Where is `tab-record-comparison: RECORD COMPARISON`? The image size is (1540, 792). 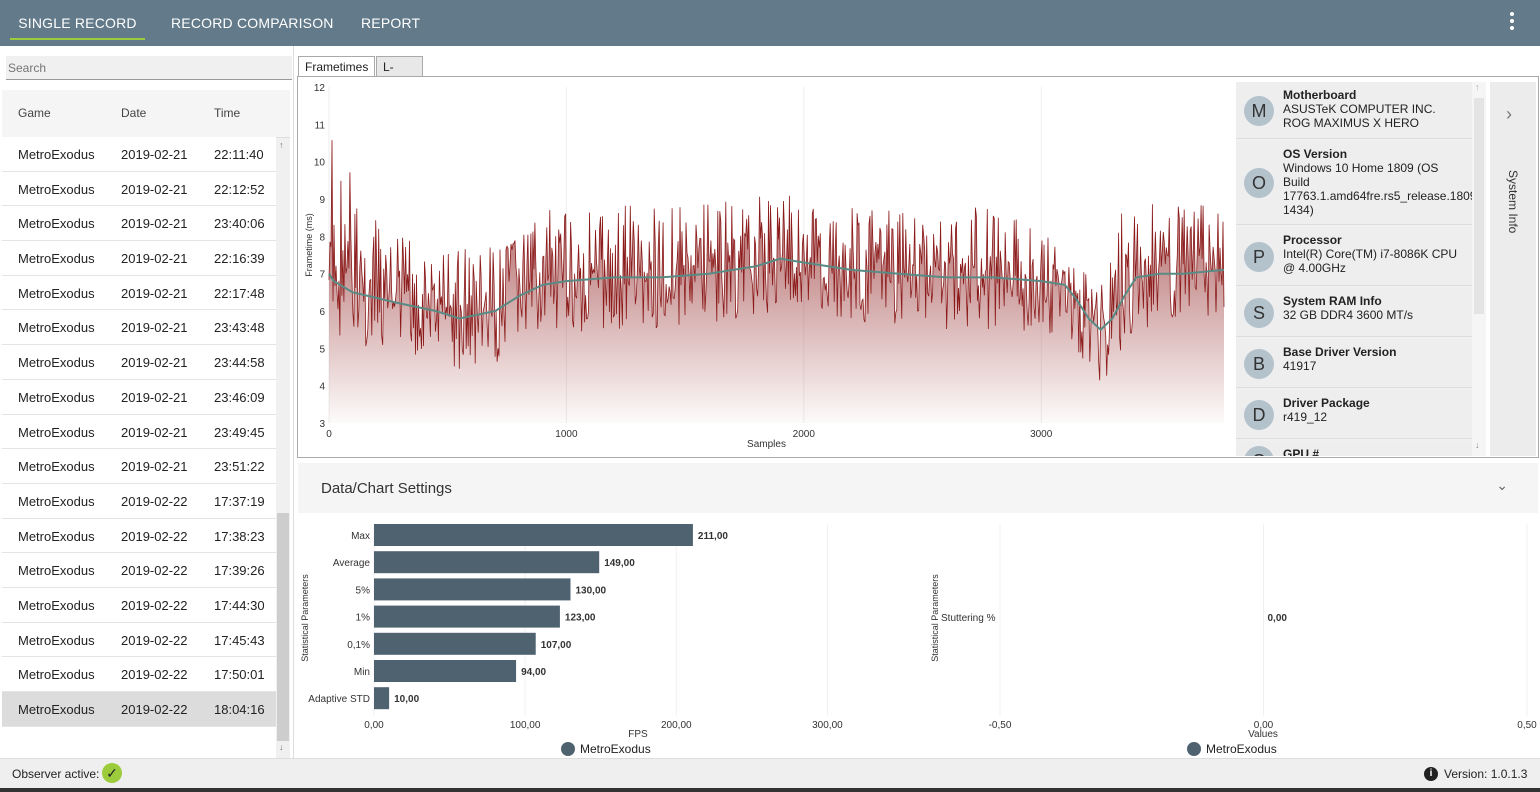
tab-record-comparison: RECORD COMPARISON is located at coordinates (252, 23).